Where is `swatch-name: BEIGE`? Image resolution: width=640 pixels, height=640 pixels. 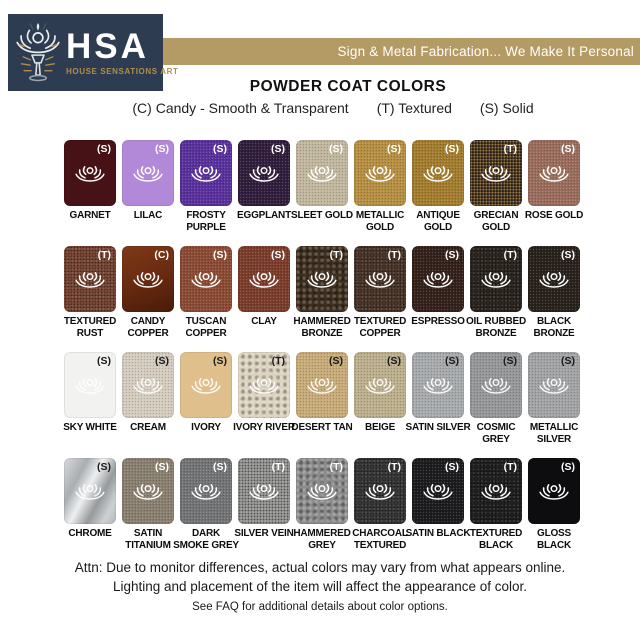
swatch-name: BEIGE is located at coordinates (380, 427).